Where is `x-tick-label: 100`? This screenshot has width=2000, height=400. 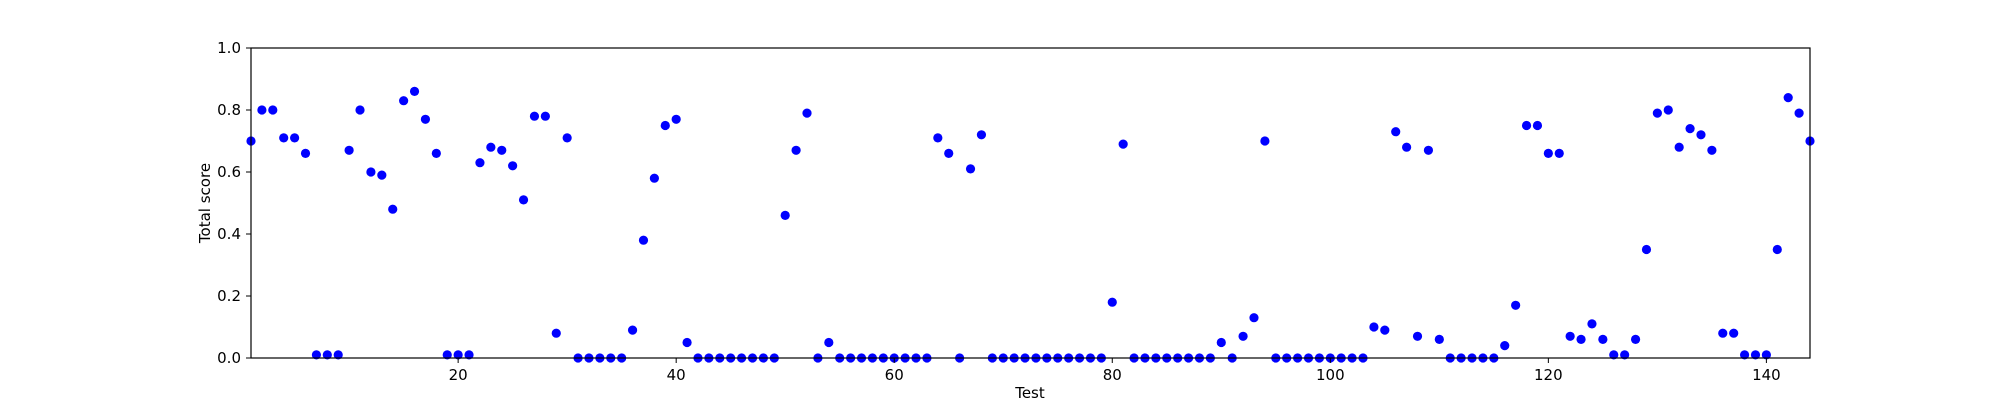 x-tick-label: 100 is located at coordinates (1330, 375).